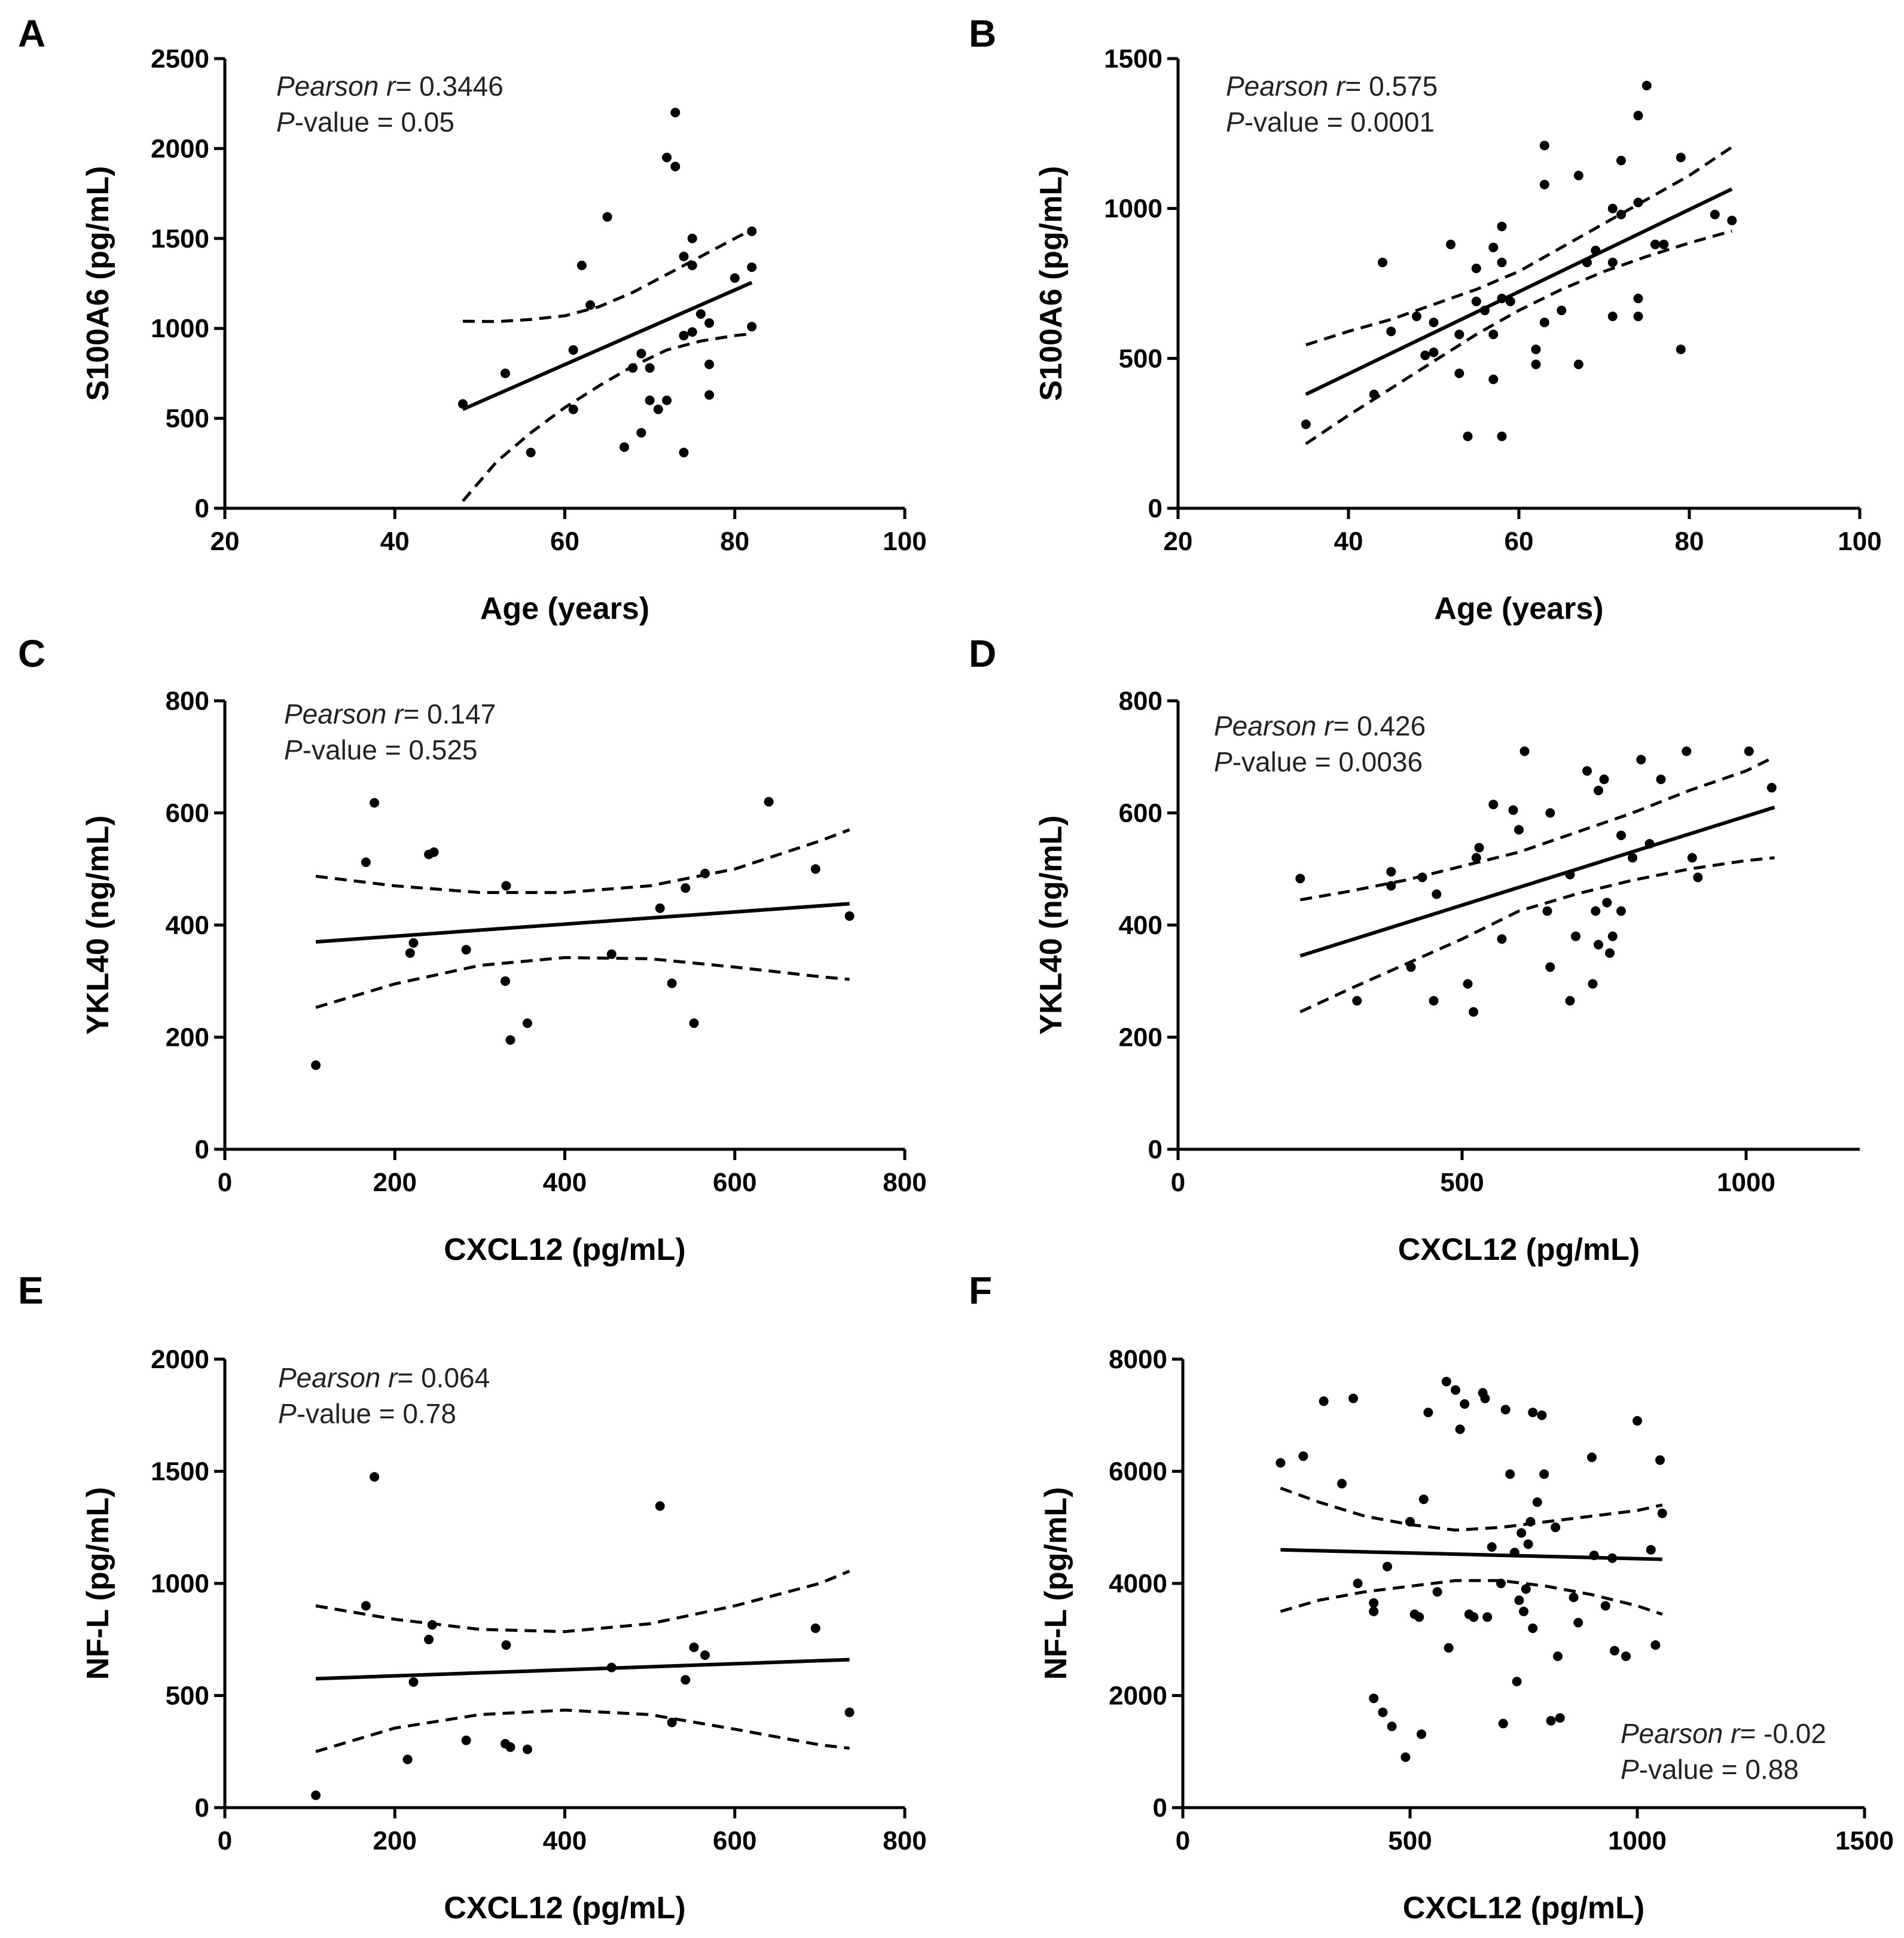 Image resolution: width=1904 pixels, height=1938 pixels. I want to click on x-tick-label: 600, so click(735, 1182).